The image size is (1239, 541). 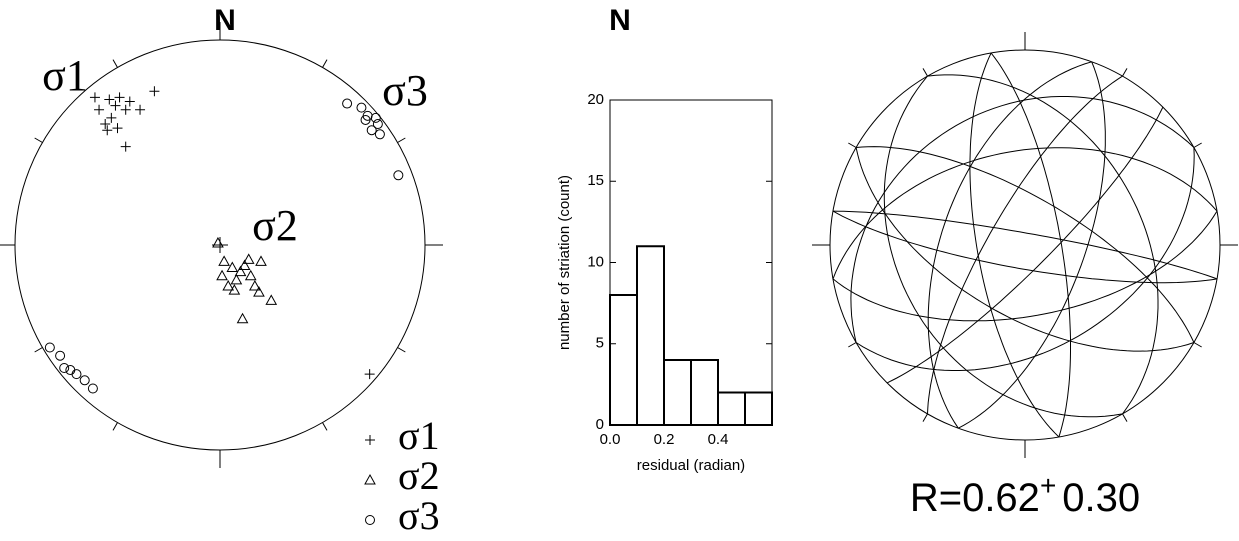 I want to click on series-label: σ3, so click(x=405, y=90).